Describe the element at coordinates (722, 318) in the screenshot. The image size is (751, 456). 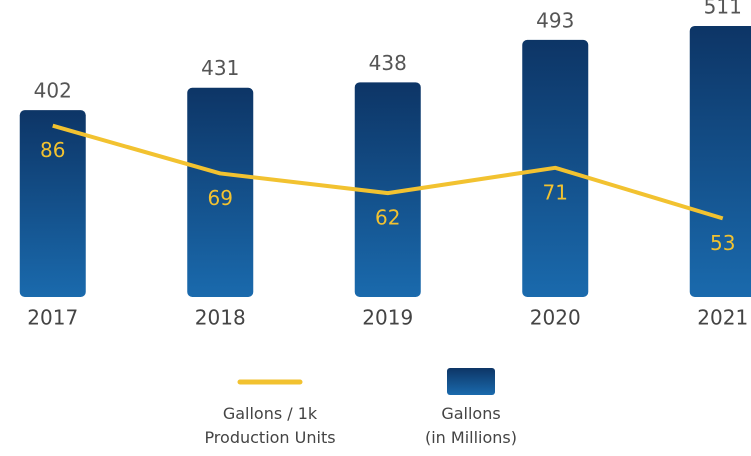
I see `x-tick-label: 2021` at that location.